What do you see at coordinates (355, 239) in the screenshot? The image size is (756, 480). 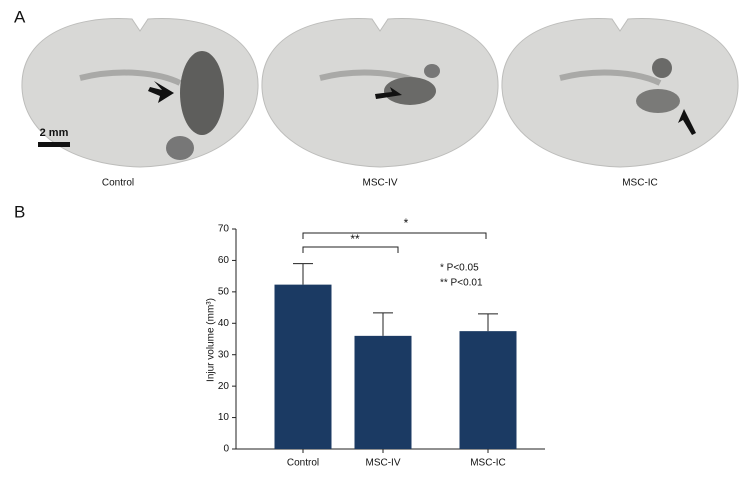 I see `significance-label: **` at bounding box center [355, 239].